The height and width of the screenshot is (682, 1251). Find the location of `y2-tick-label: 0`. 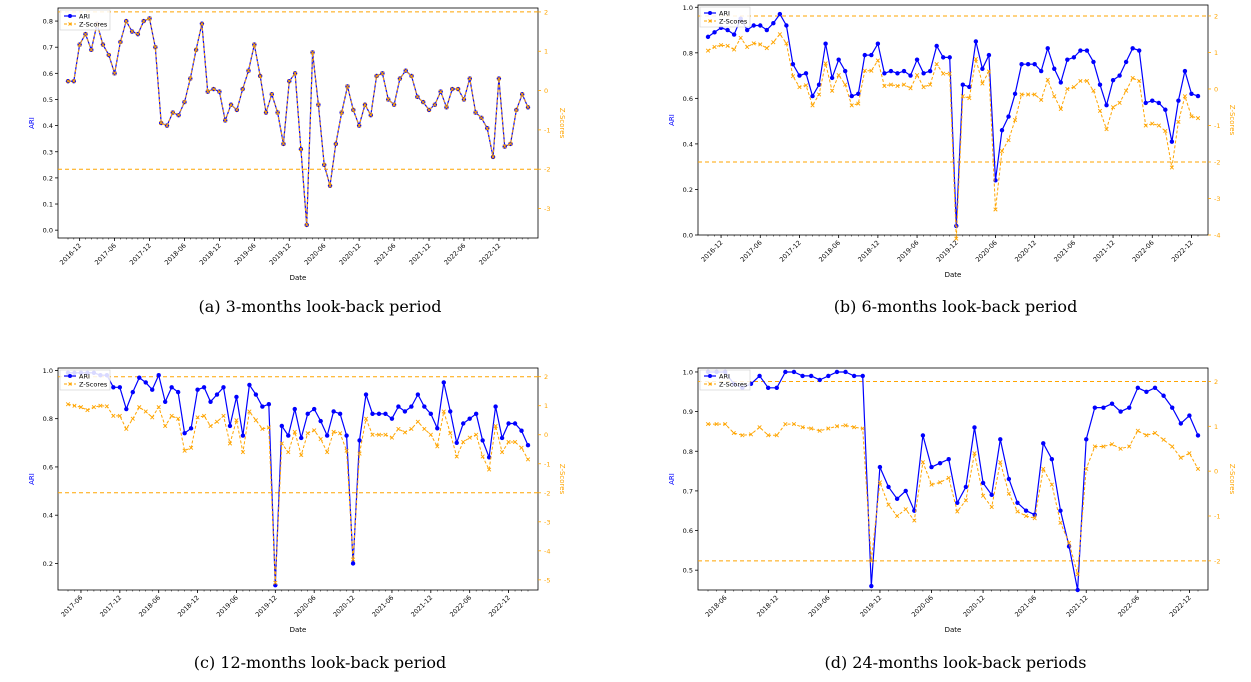

y2-tick-label: 0 is located at coordinates (1216, 472).